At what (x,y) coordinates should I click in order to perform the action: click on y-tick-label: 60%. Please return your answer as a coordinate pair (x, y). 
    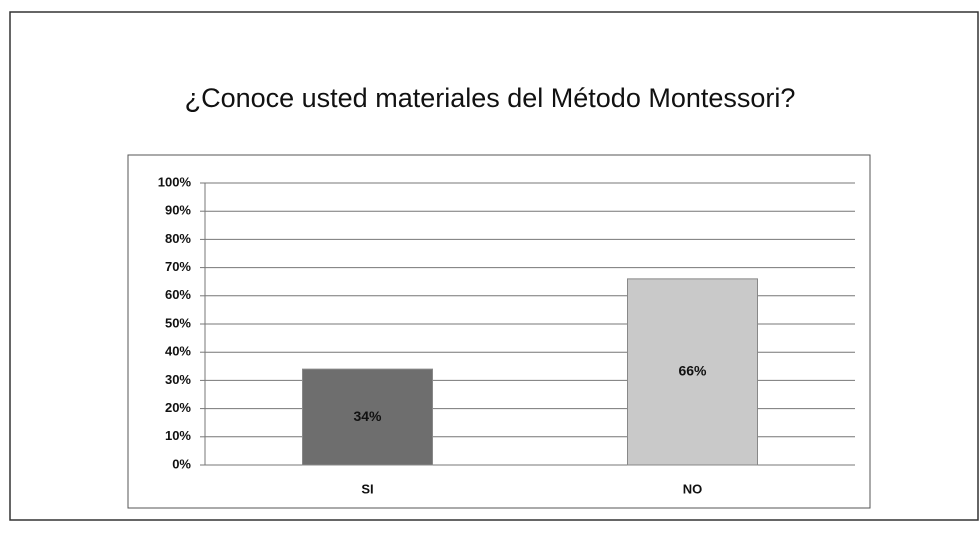
    Looking at the image, I should click on (178, 294).